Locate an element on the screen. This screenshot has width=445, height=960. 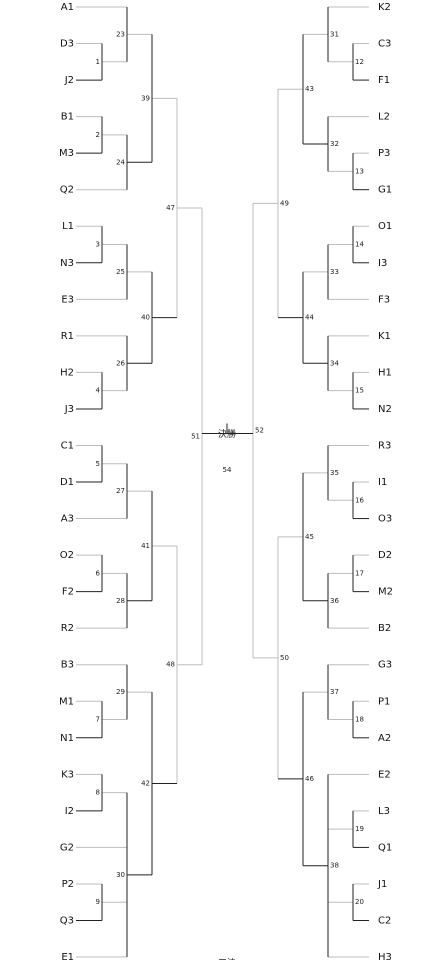
right-match-14: 14 is located at coordinates (359, 245).